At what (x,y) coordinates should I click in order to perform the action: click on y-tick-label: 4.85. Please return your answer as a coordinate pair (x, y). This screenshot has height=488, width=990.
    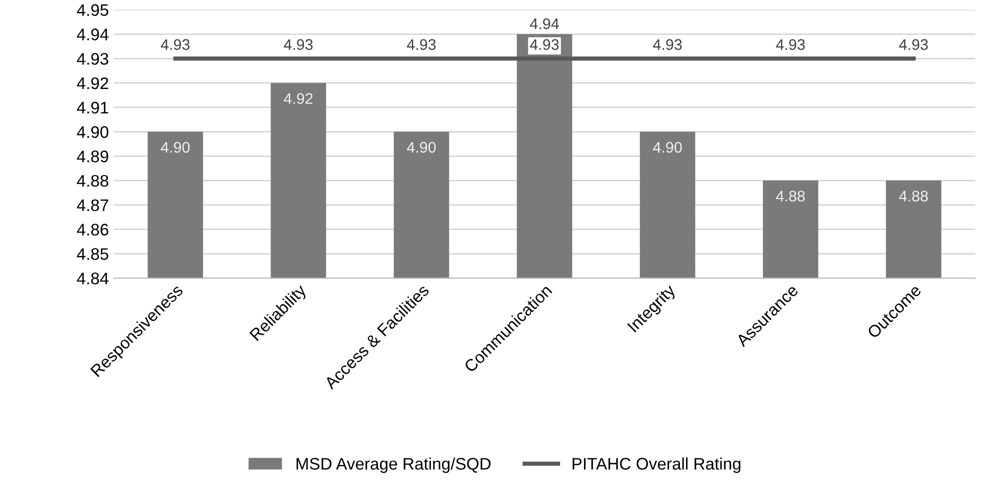
    Looking at the image, I should click on (92, 254).